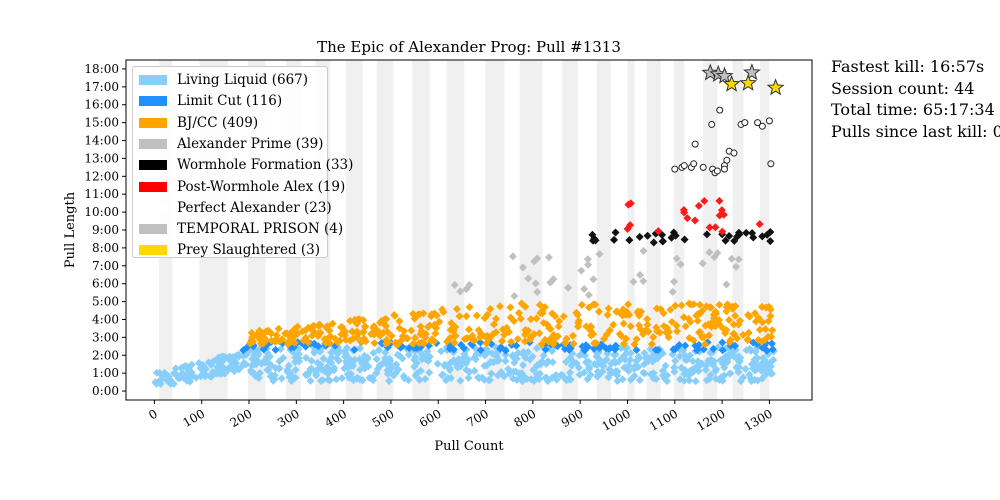 This screenshot has height=500, width=1000. Describe the element at coordinates (241, 229) in the screenshot. I see `legend-item: TEMPORAL PRISON (4)` at that location.